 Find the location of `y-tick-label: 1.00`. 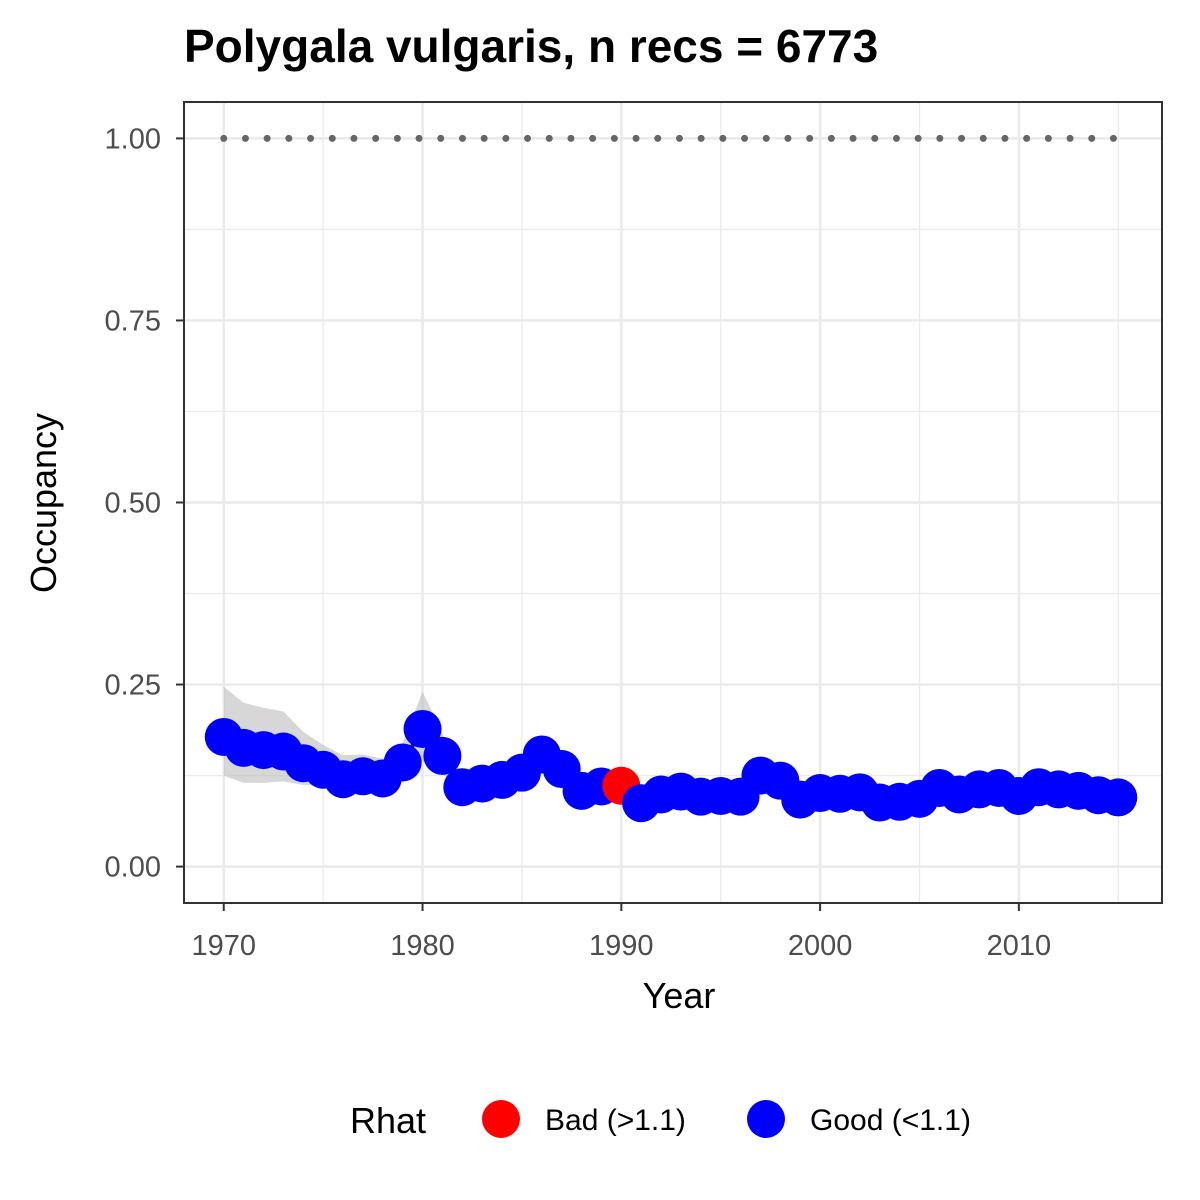

y-tick-label: 1.00 is located at coordinates (133, 139).